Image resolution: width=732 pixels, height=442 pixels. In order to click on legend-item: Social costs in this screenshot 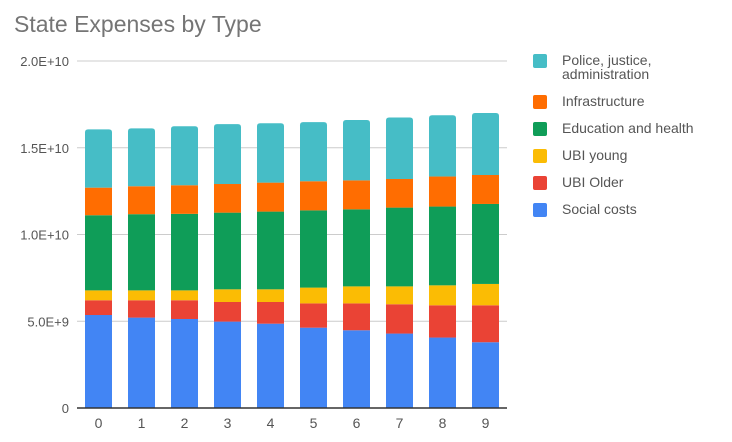, I will do `click(630, 209)`.